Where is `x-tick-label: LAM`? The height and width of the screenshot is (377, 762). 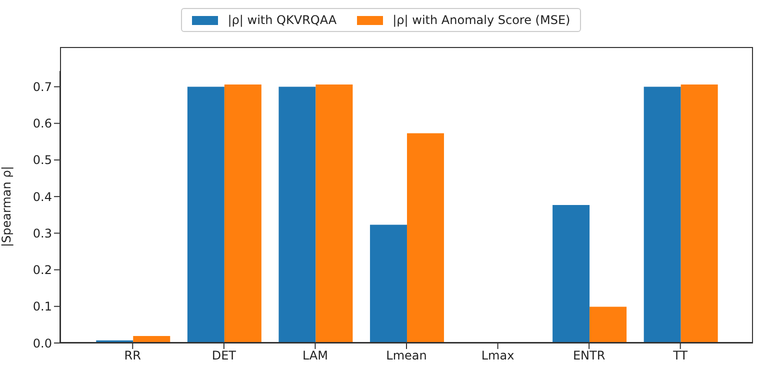 x-tick-label: LAM is located at coordinates (315, 355).